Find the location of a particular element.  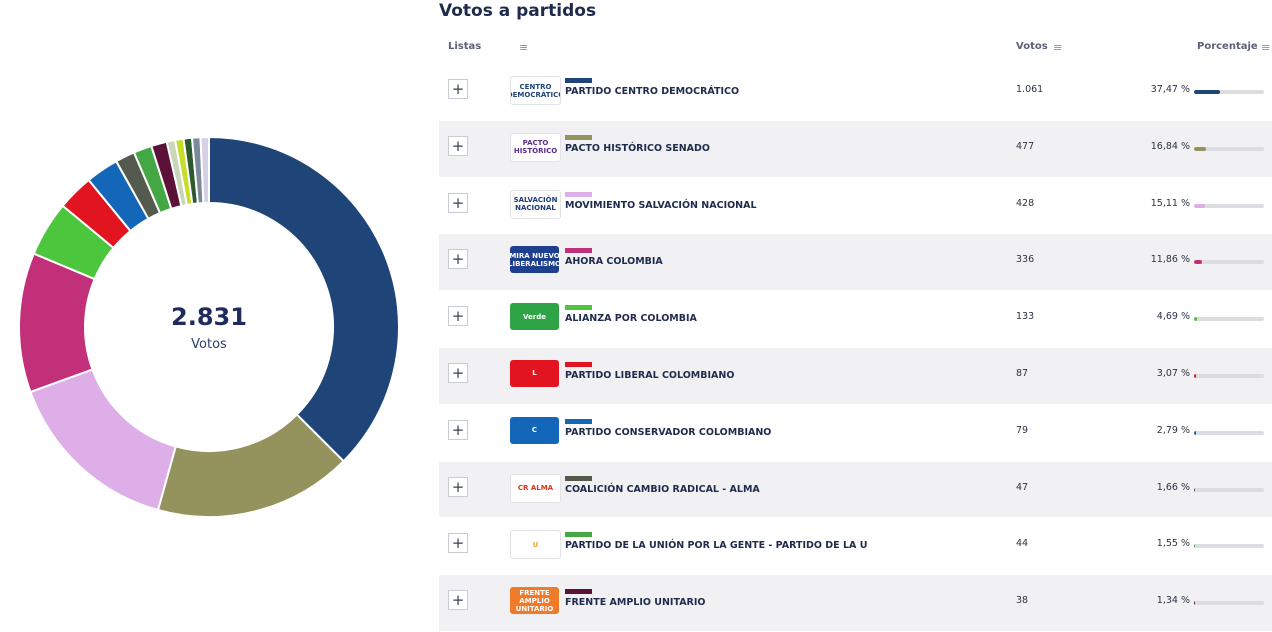

party-logo: Verde is located at coordinates (534, 317).